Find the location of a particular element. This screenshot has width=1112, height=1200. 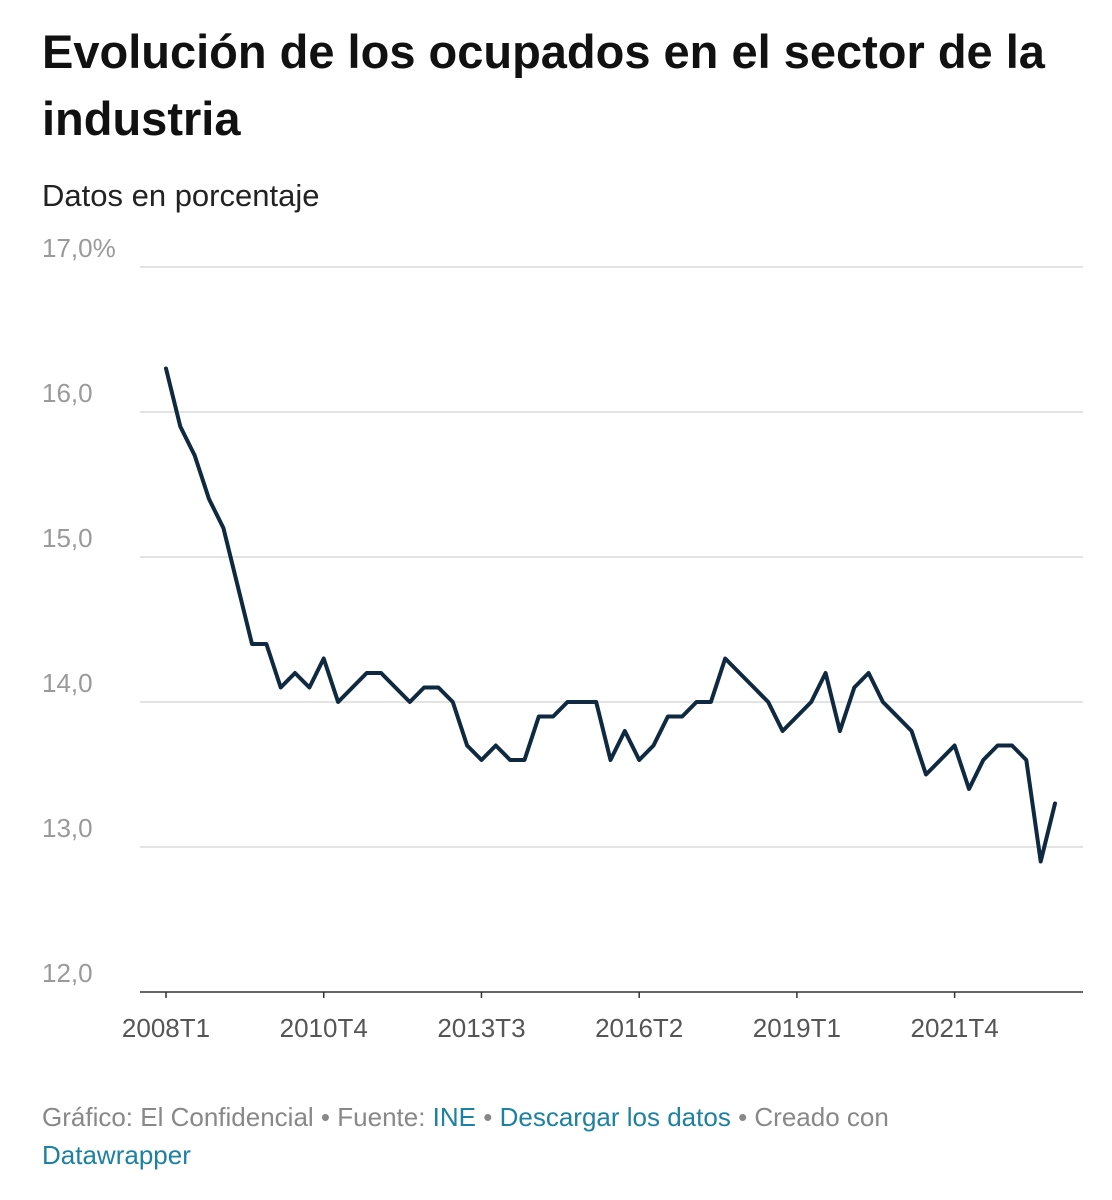

download-link: Descargar los datos is located at coordinates (615, 1117).